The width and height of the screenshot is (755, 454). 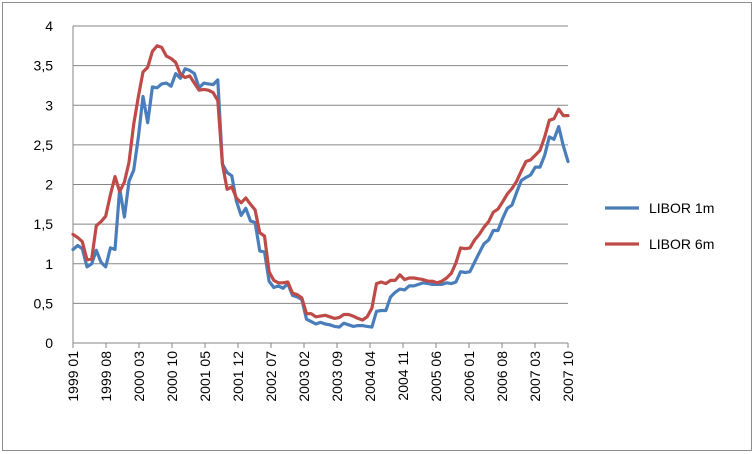 I want to click on y-tick-label: 0, so click(x=49, y=343).